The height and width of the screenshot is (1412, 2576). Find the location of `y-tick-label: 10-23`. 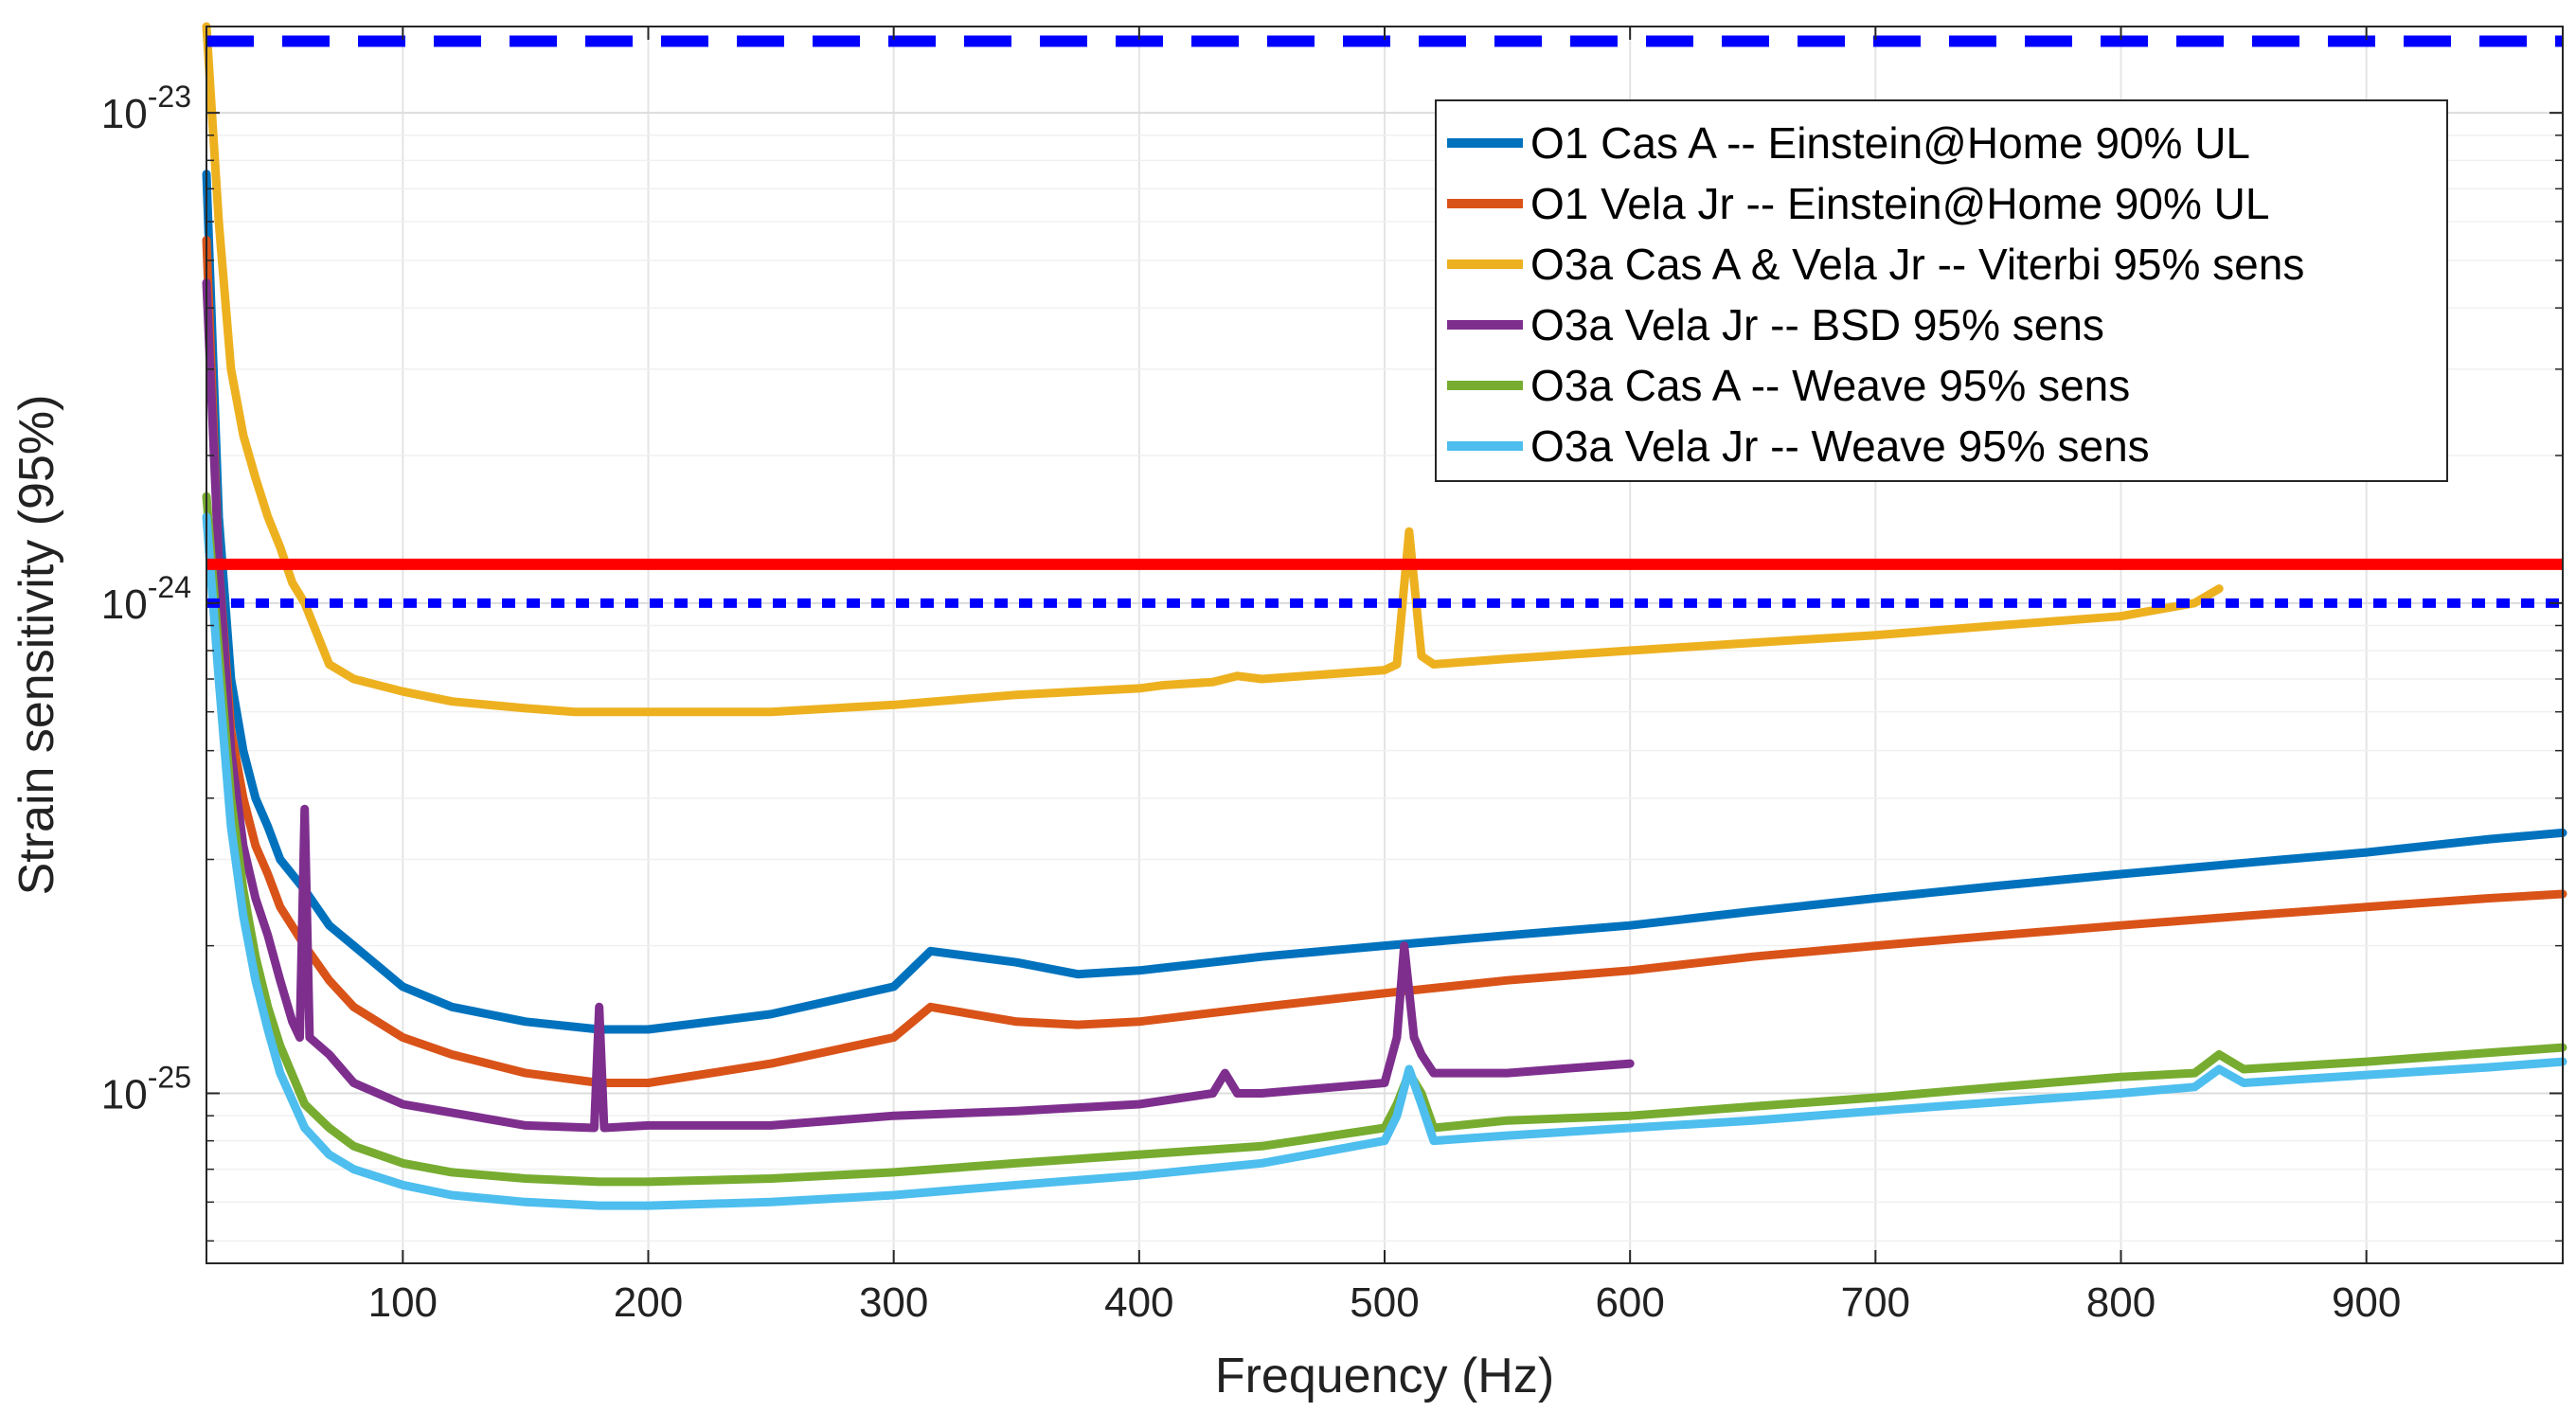

y-tick-label: 10-23 is located at coordinates (146, 108).